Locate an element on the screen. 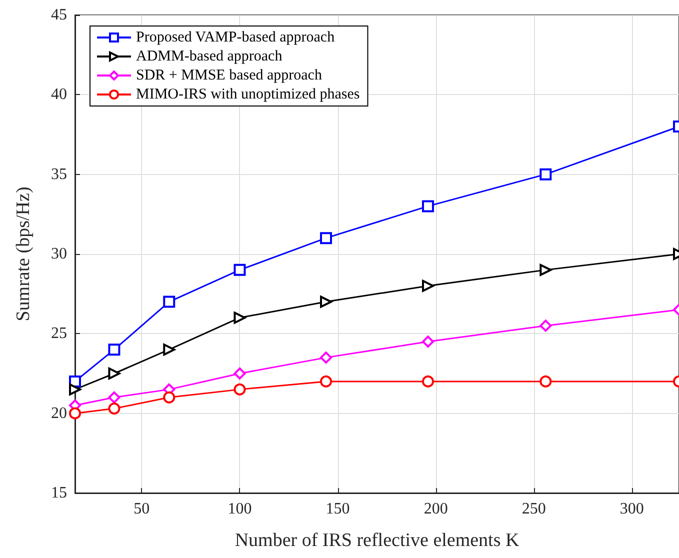 The image size is (679, 558). x-tick-label: 50 is located at coordinates (142, 509).